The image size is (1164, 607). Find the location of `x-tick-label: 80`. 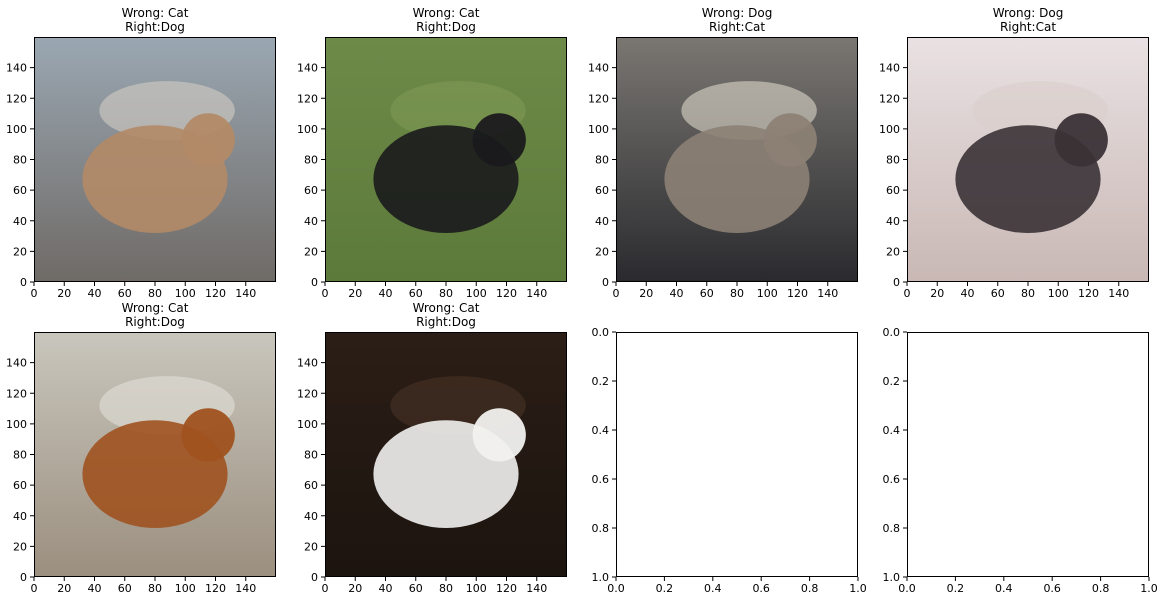

x-tick-label: 80 is located at coordinates (446, 293).